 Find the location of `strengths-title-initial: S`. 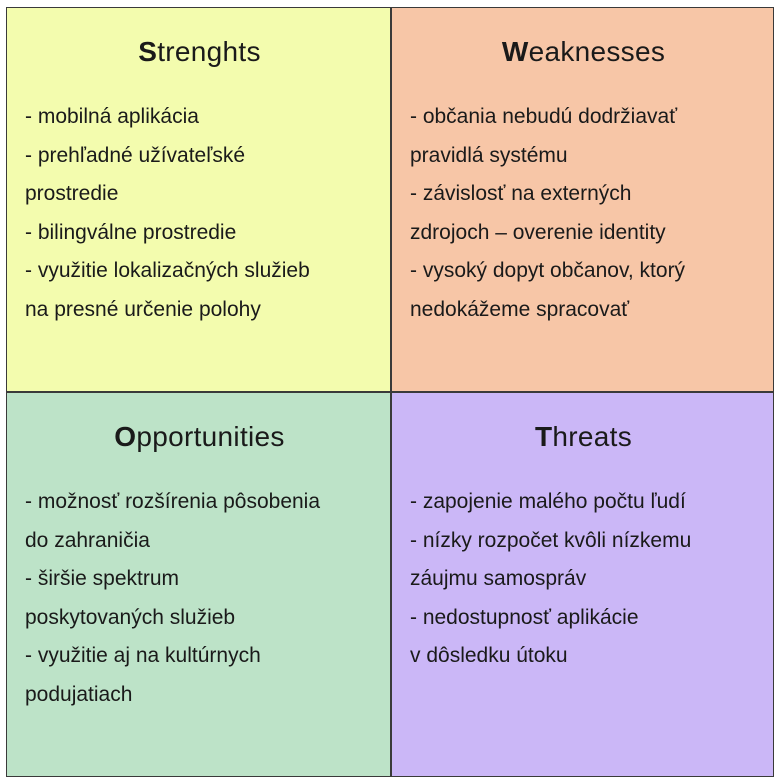

strengths-title-initial: S is located at coordinates (148, 51).